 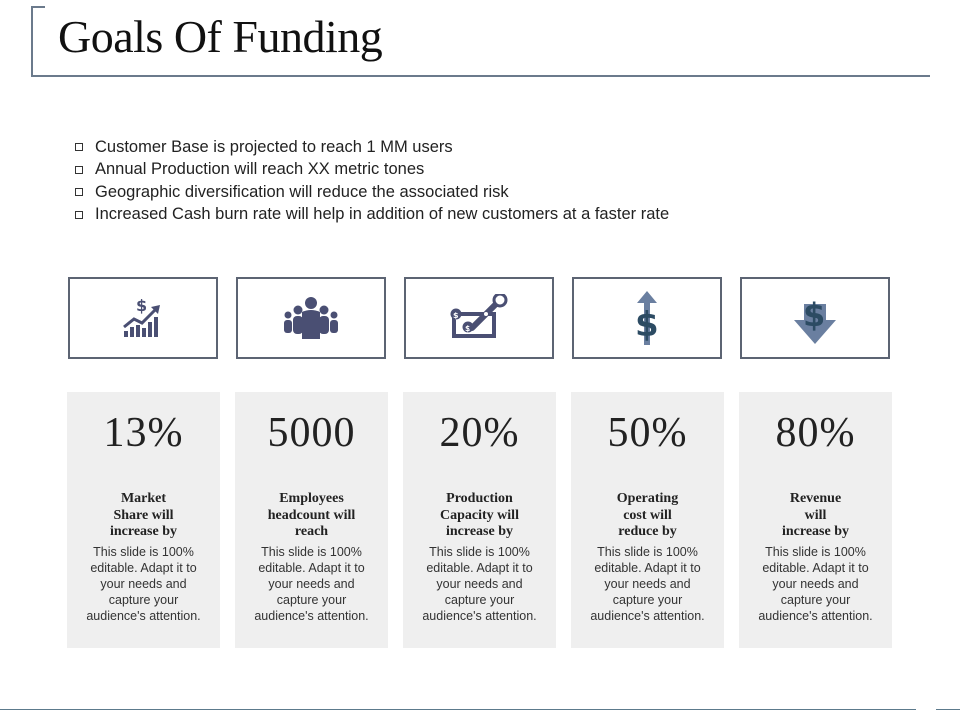 I want to click on stat-value: 5000, so click(x=311, y=433).